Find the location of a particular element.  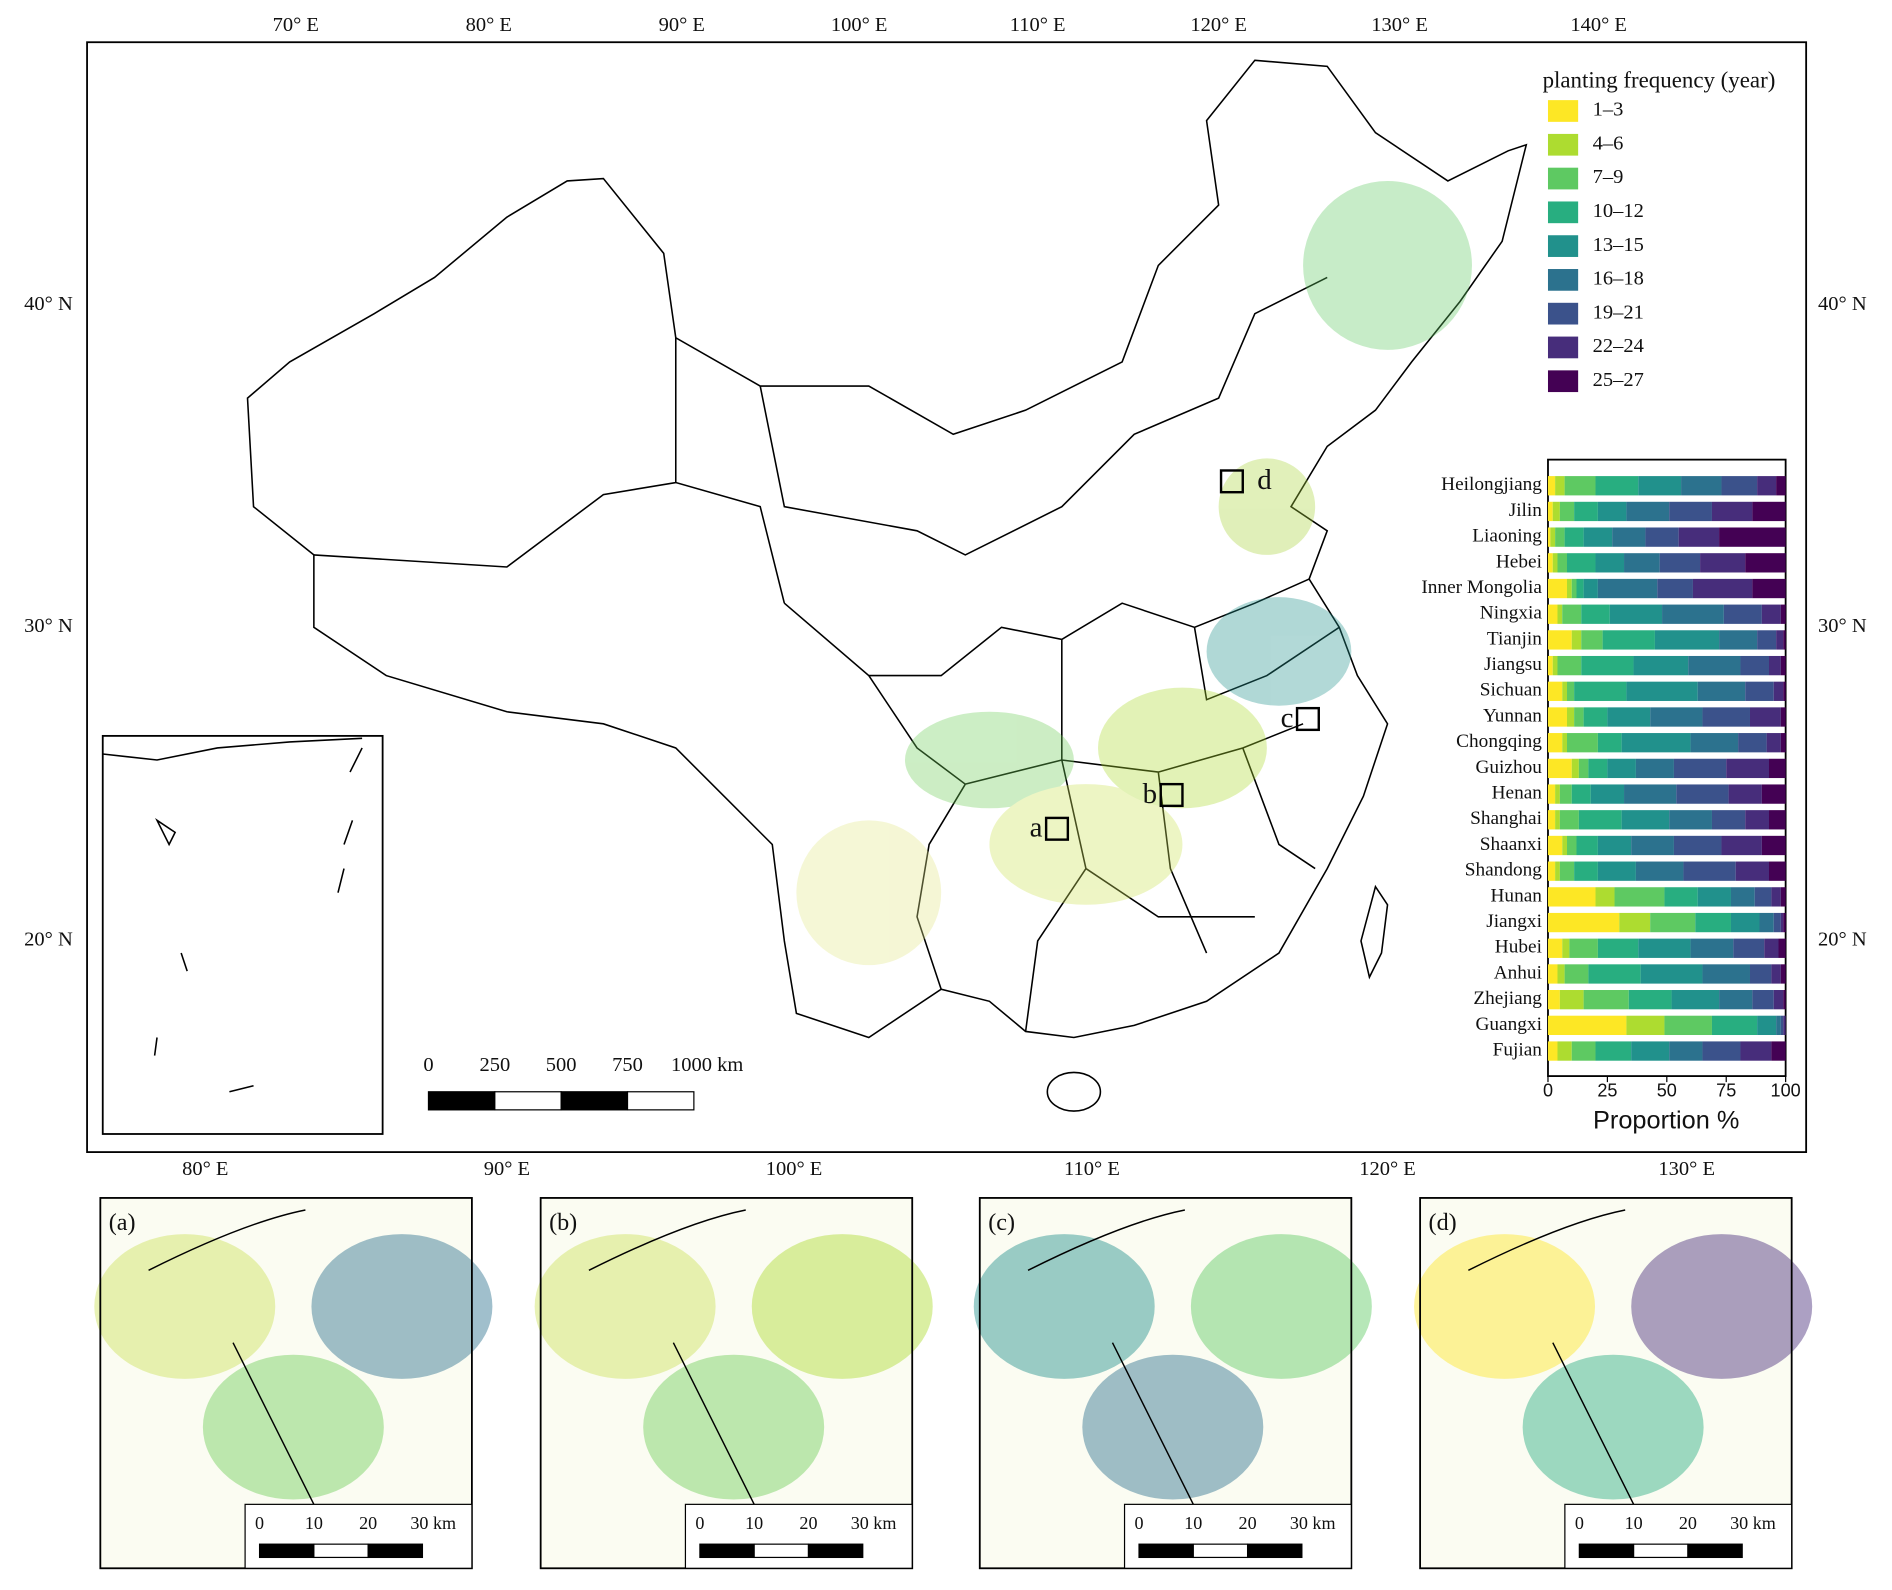

legend-label: 1–3 is located at coordinates (1608, 110).